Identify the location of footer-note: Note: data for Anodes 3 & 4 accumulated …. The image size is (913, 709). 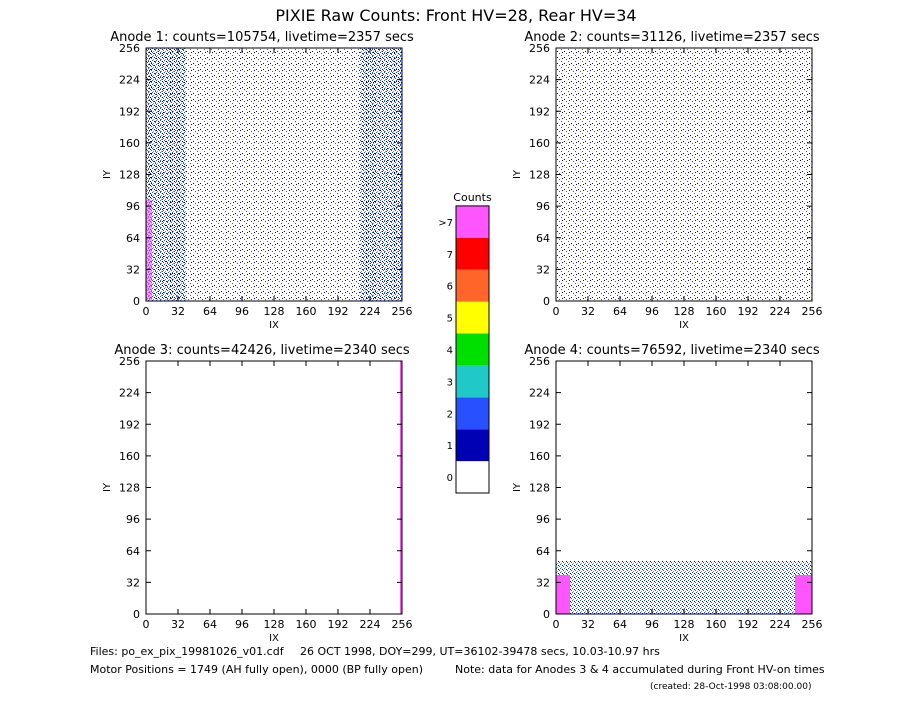
(640, 669).